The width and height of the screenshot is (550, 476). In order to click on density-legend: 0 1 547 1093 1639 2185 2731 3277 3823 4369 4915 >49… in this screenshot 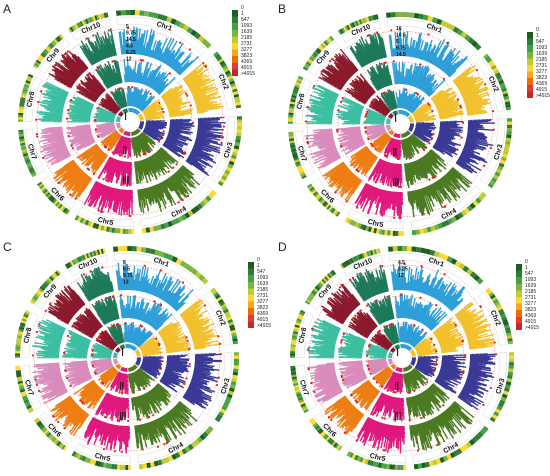, I will do `click(250, 45)`.